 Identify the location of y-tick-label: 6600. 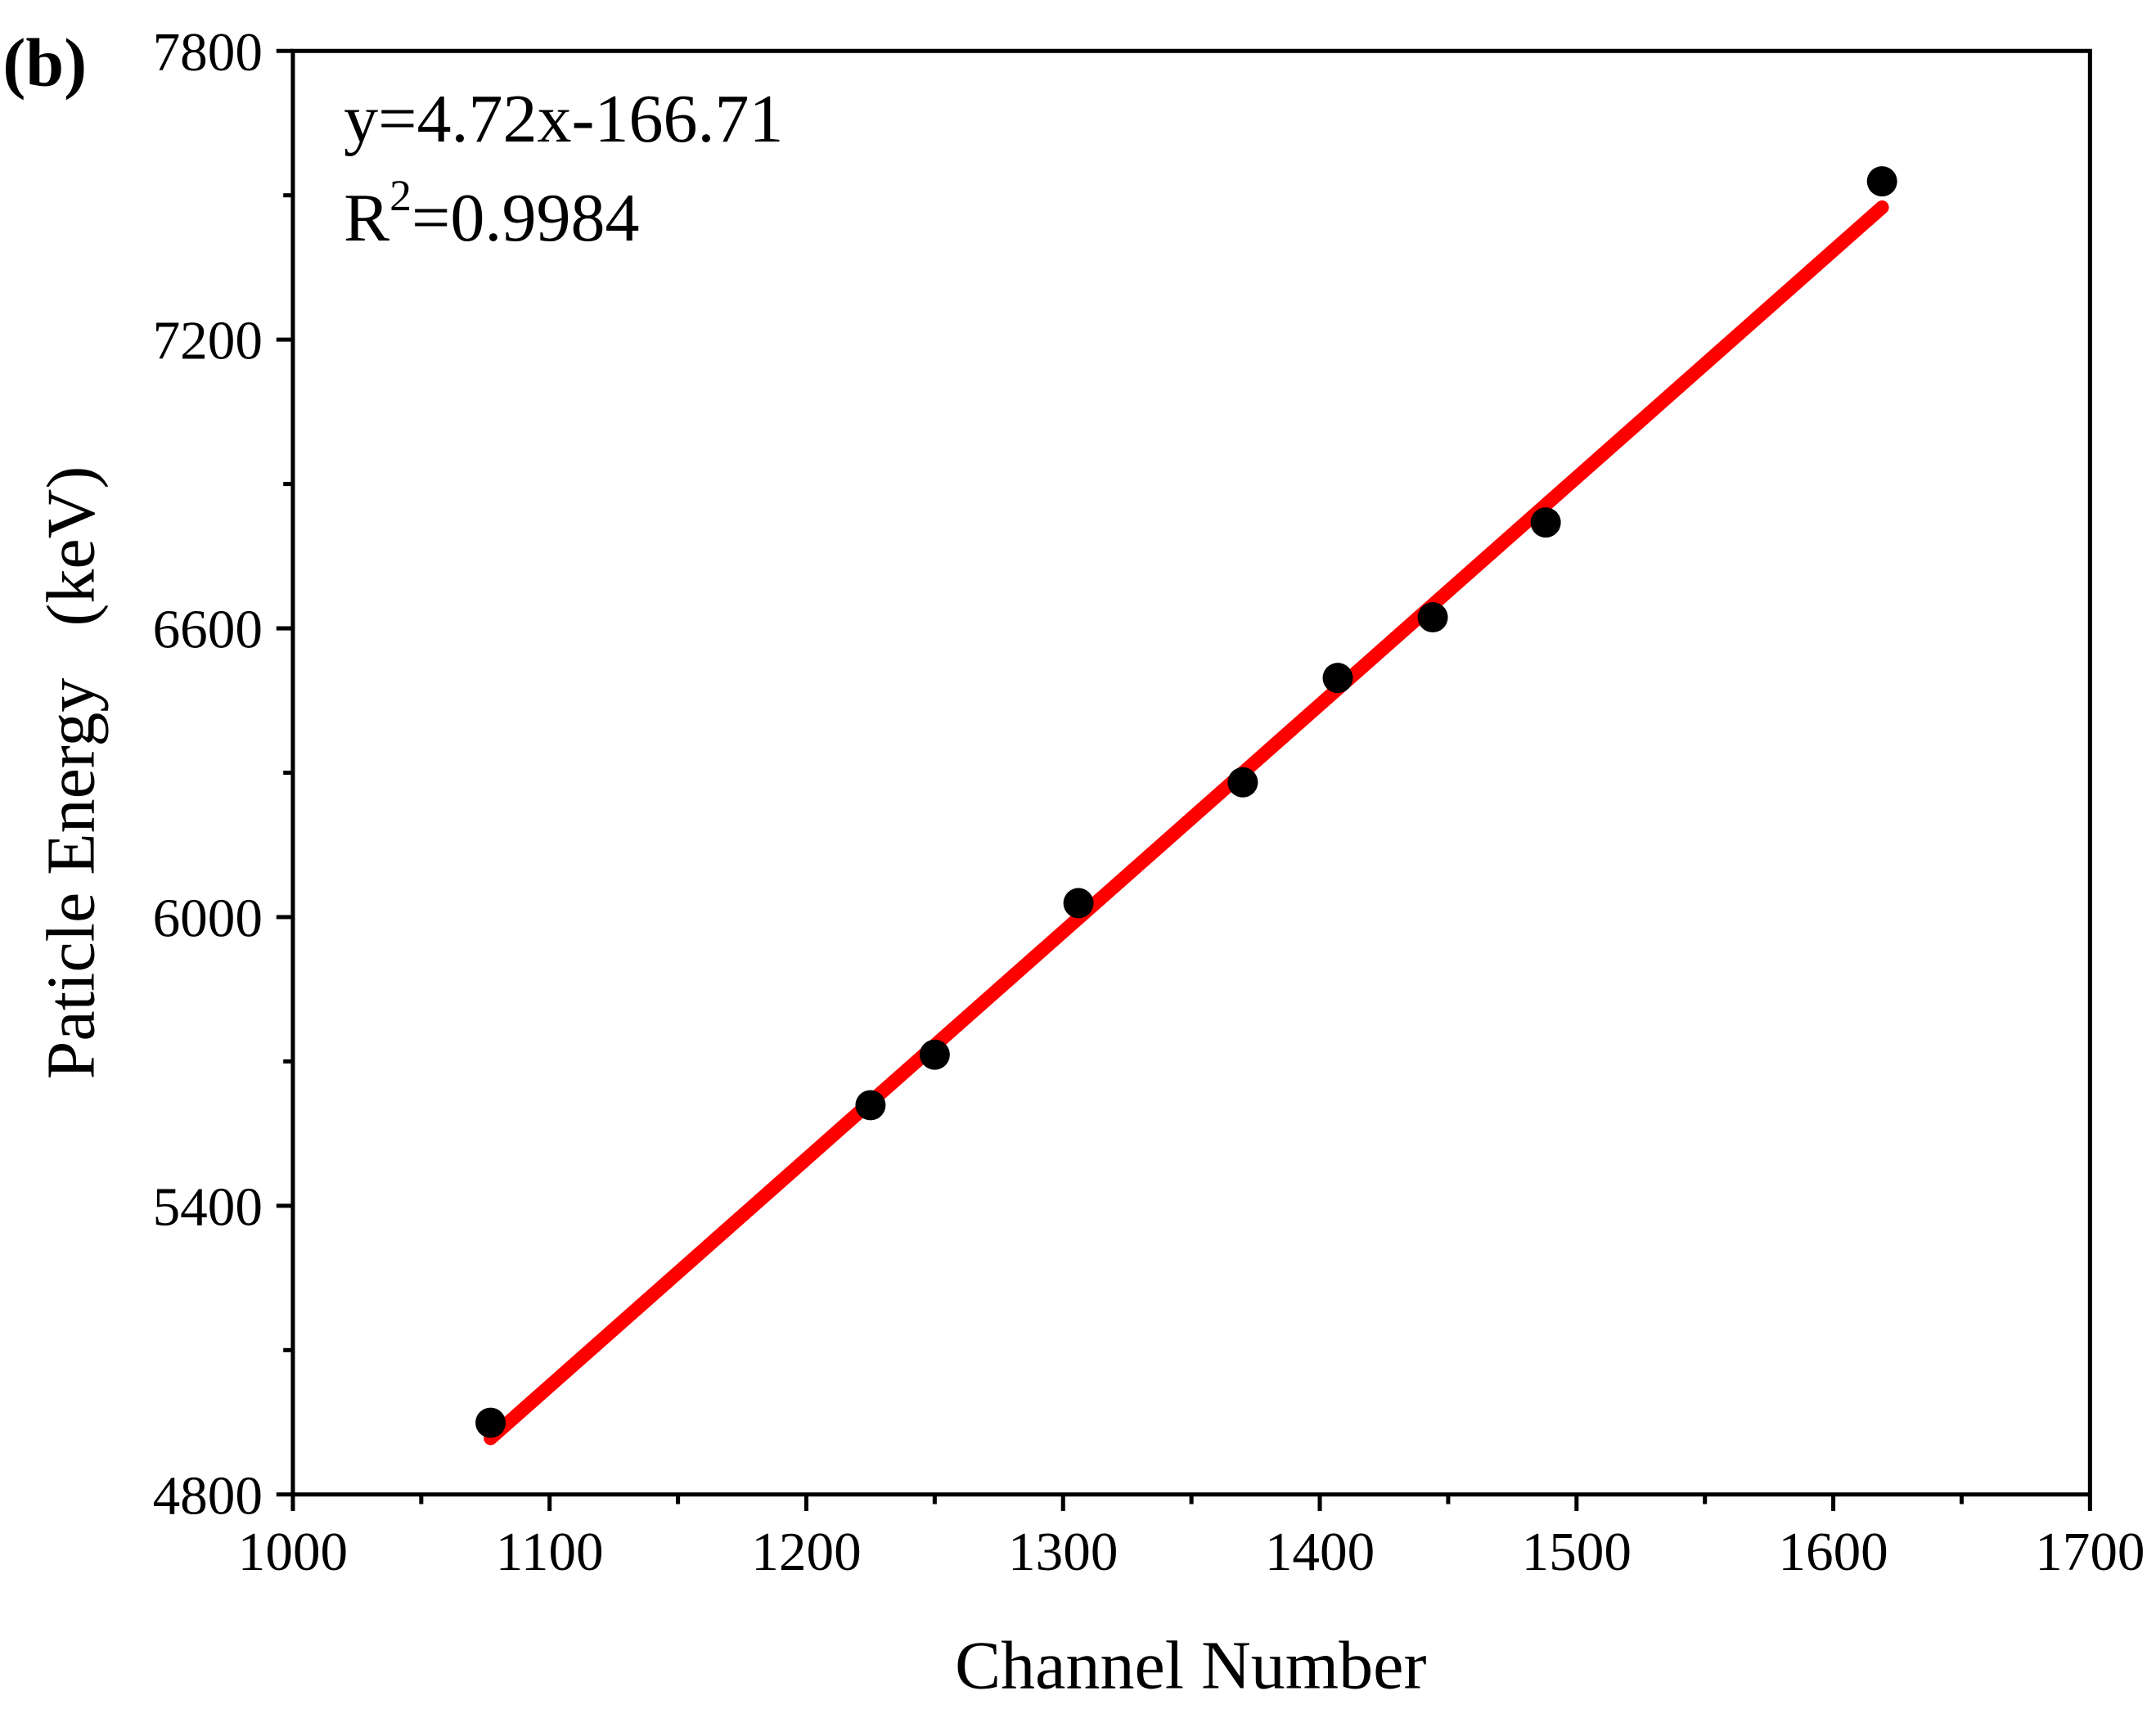
(208, 629).